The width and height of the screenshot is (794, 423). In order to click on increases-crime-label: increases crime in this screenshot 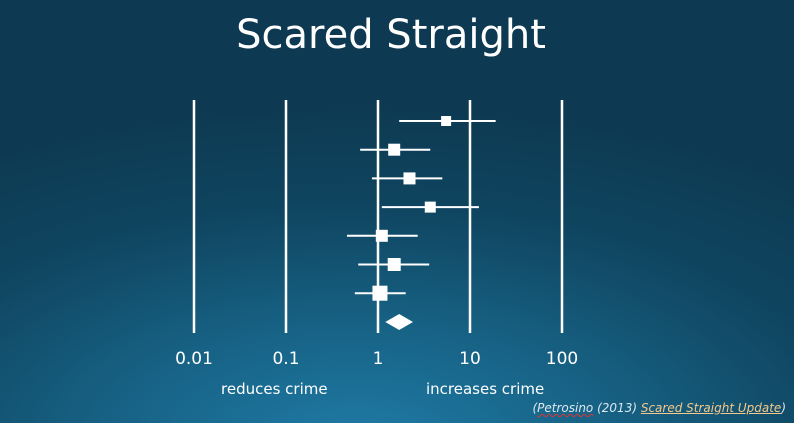, I will do `click(485, 389)`.